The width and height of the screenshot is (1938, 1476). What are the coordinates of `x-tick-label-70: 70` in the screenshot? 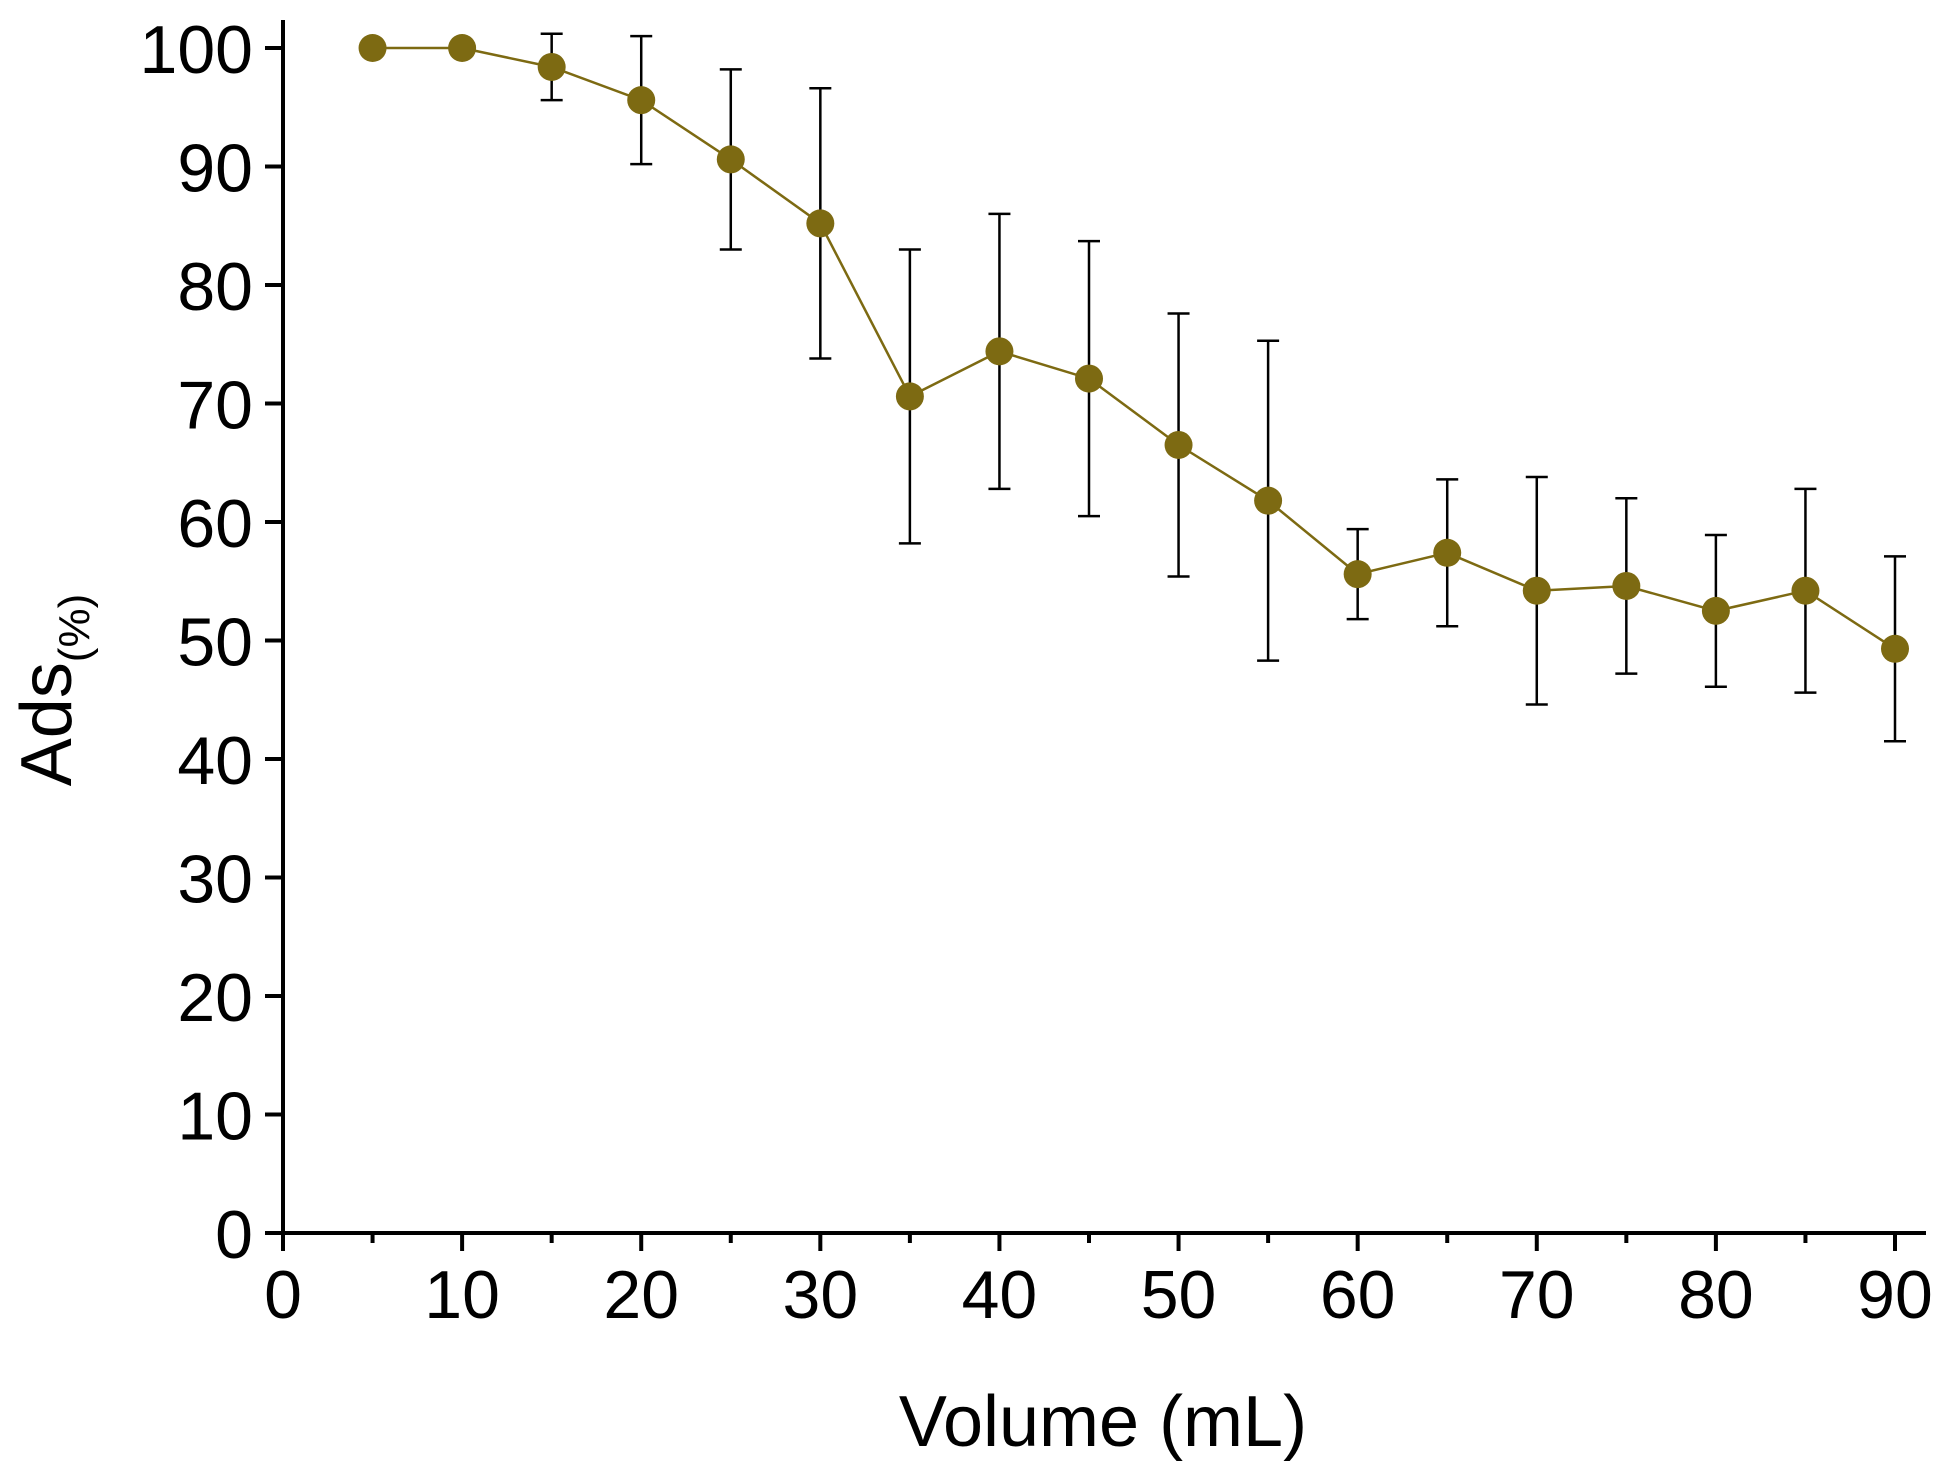 It's located at (1537, 1295).